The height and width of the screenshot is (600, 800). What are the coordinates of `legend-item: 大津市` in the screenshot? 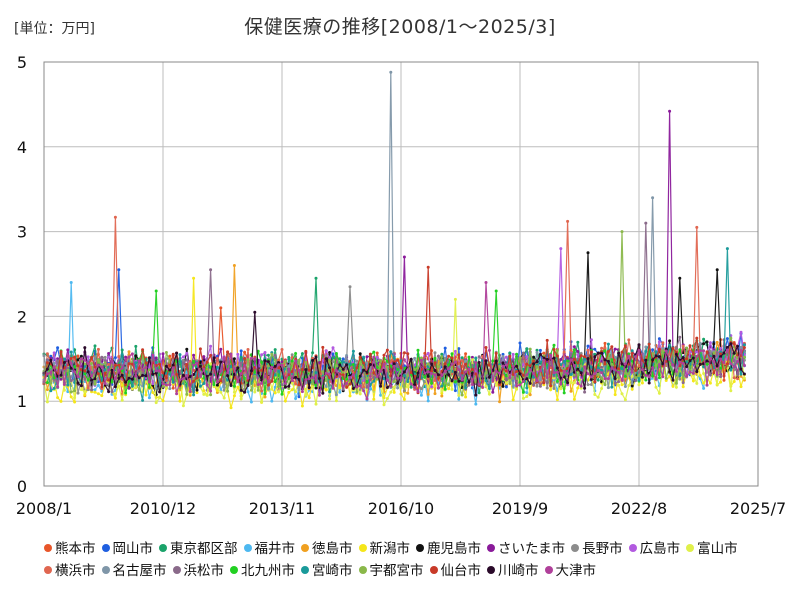 It's located at (570, 571).